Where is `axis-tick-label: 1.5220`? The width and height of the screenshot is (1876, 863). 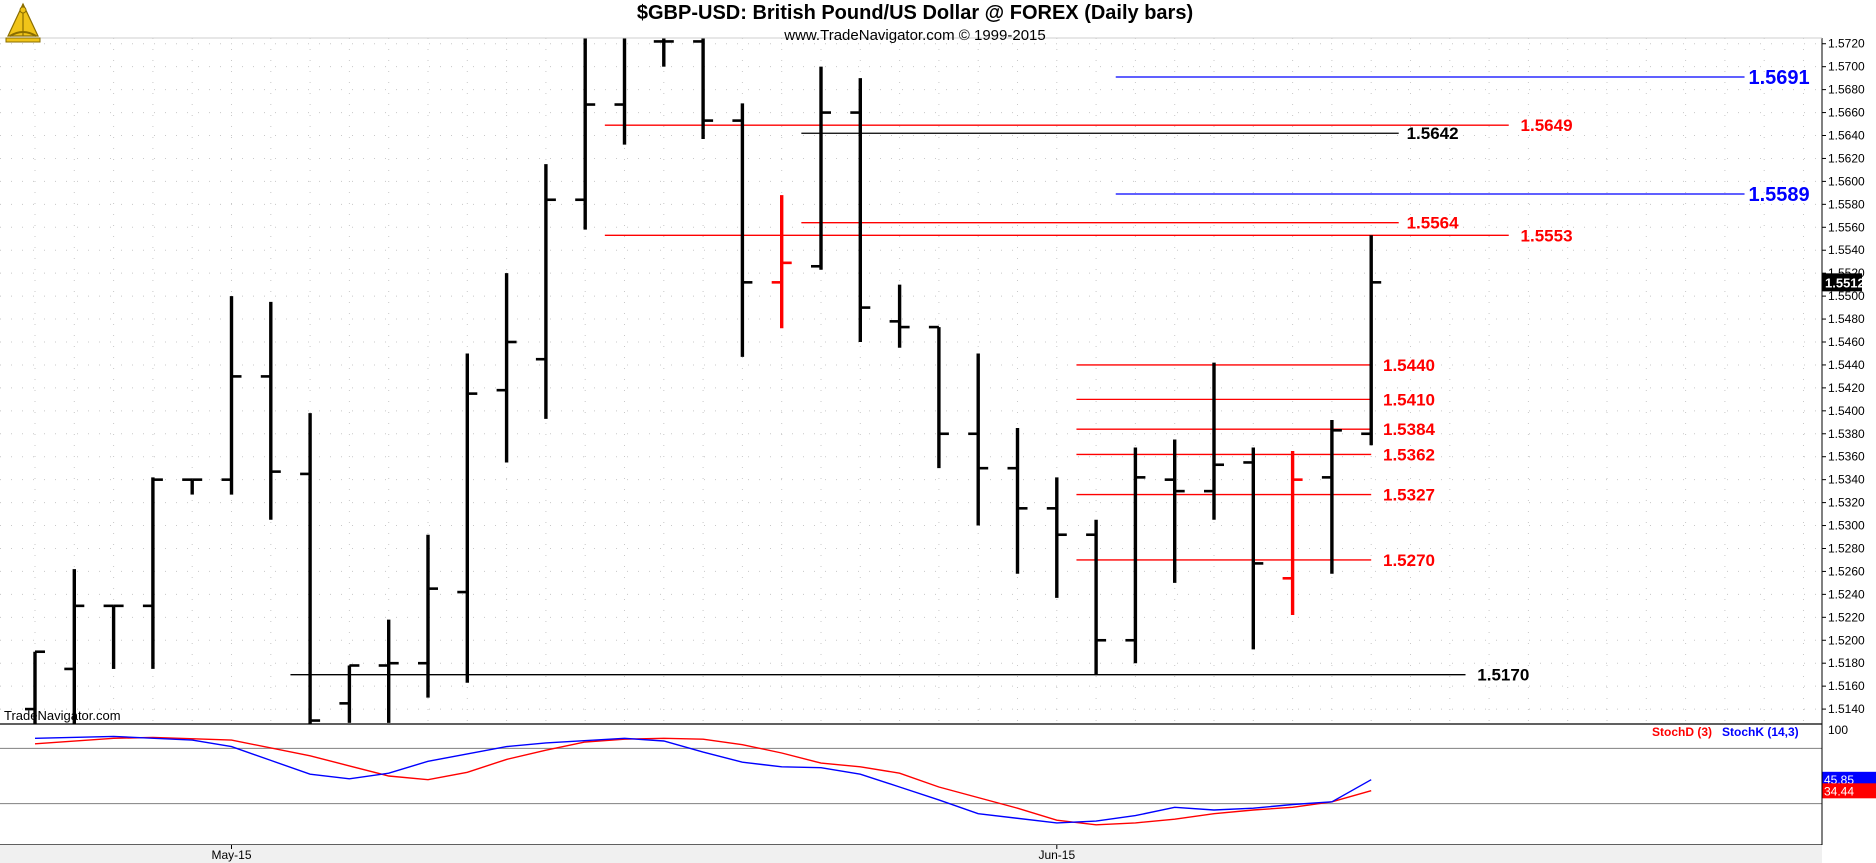 axis-tick-label: 1.5220 is located at coordinates (1846, 617).